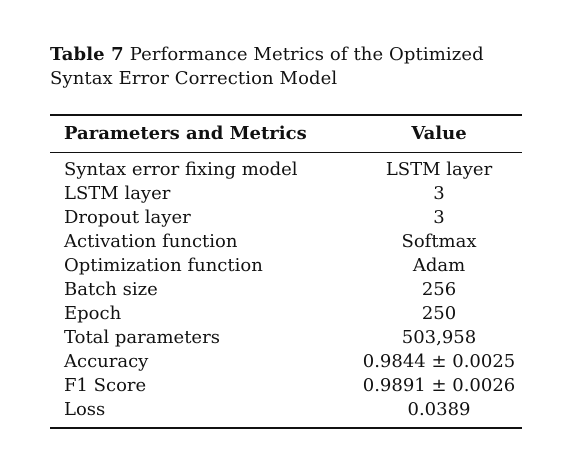 The width and height of the screenshot is (576, 450). What do you see at coordinates (439, 361) in the screenshot?
I see `row-value: 0.9844 ± 0.0025` at bounding box center [439, 361].